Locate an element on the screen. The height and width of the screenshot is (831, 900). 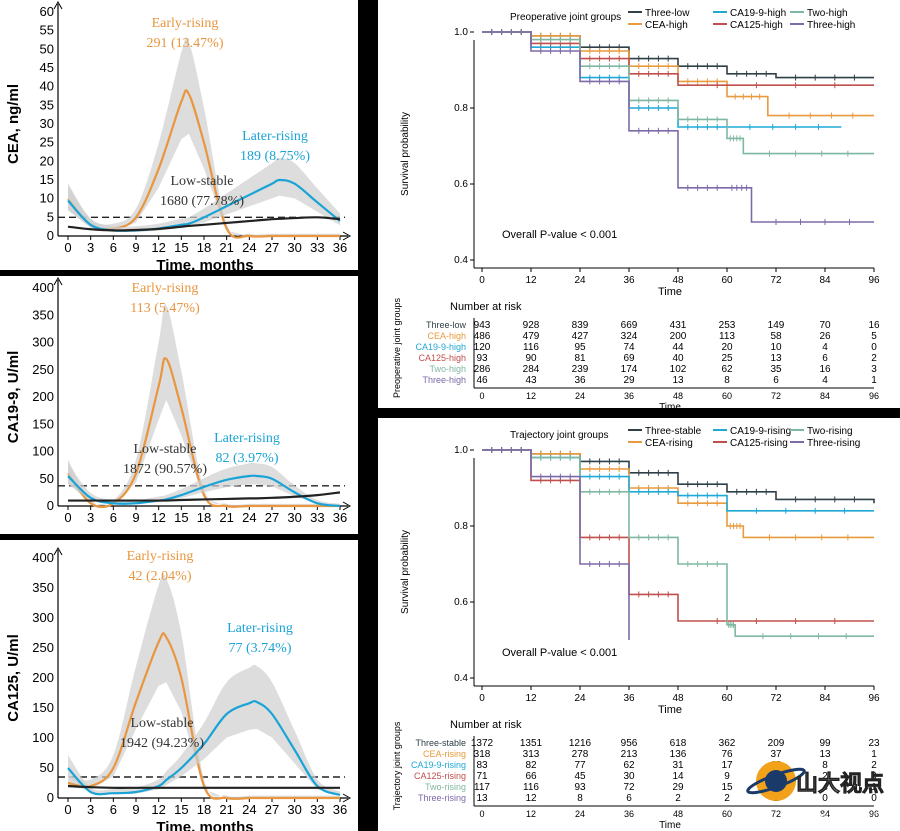
risk-cell: 943 is located at coordinates (482, 325).